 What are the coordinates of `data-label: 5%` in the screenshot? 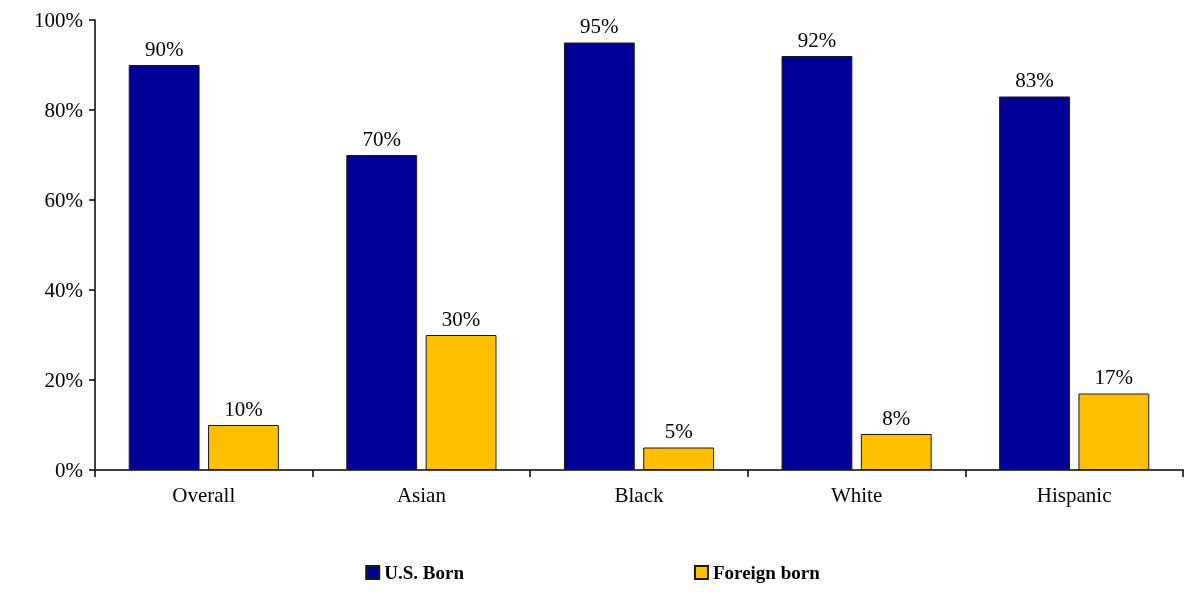 It's located at (678, 431).